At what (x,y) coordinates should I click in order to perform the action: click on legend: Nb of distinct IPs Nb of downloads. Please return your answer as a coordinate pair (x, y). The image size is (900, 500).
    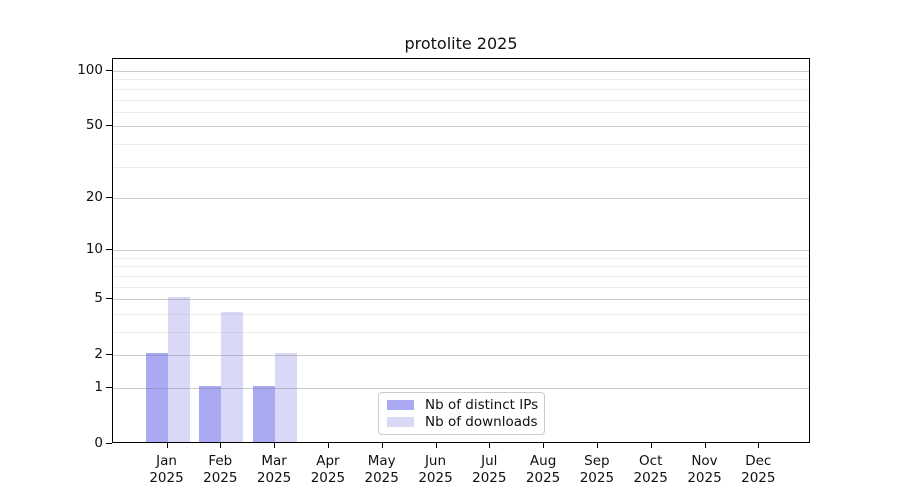
    Looking at the image, I should click on (461, 413).